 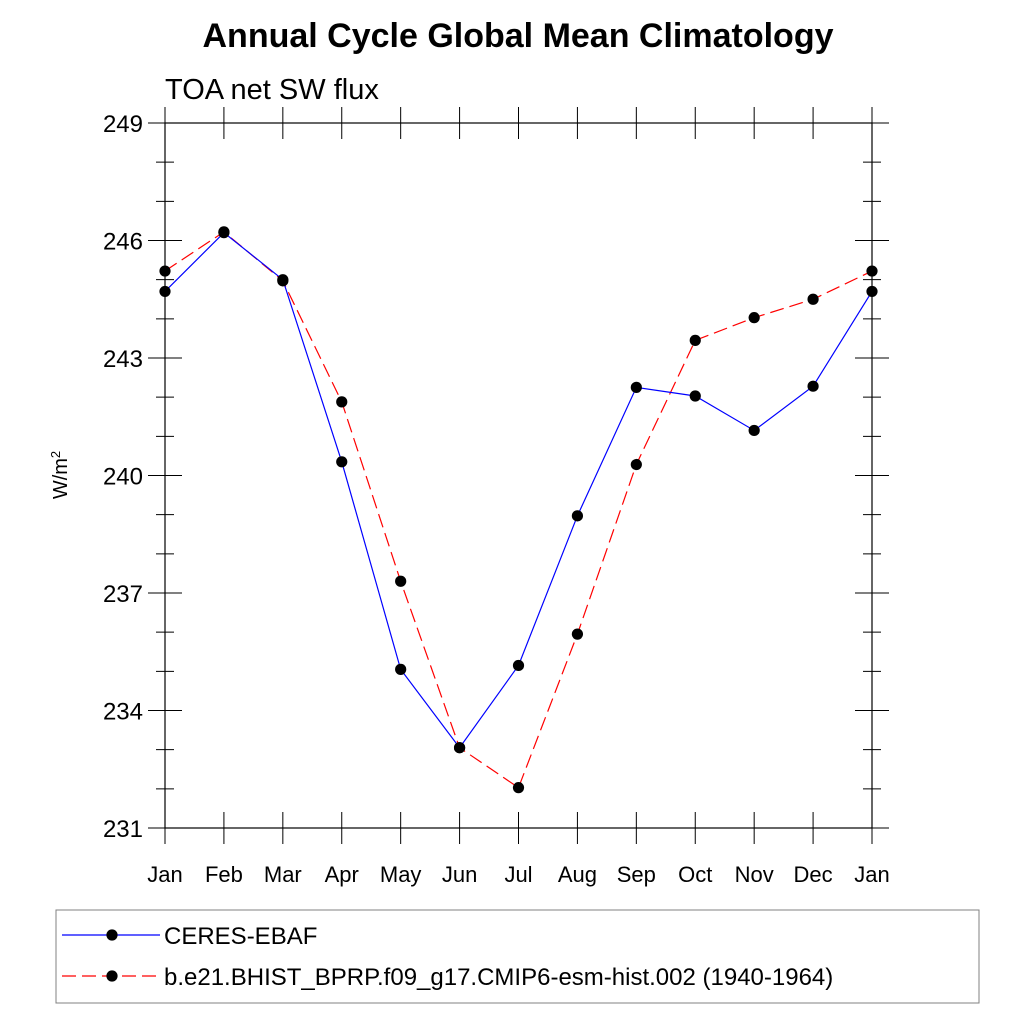 What do you see at coordinates (224, 874) in the screenshot?
I see `x-tick-label: Feb` at bounding box center [224, 874].